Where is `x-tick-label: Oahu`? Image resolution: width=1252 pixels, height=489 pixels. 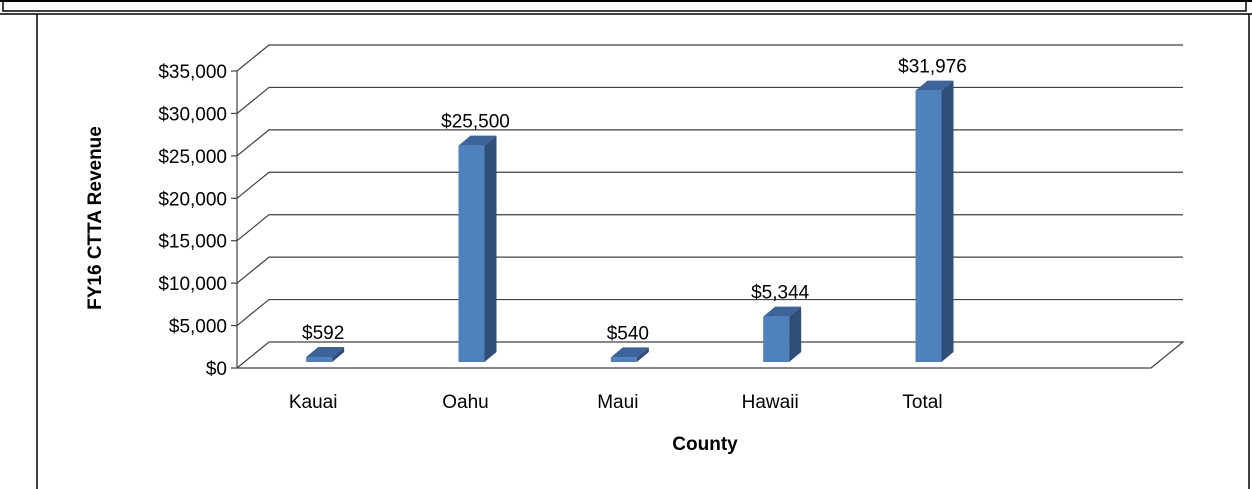 x-tick-label: Oahu is located at coordinates (465, 402).